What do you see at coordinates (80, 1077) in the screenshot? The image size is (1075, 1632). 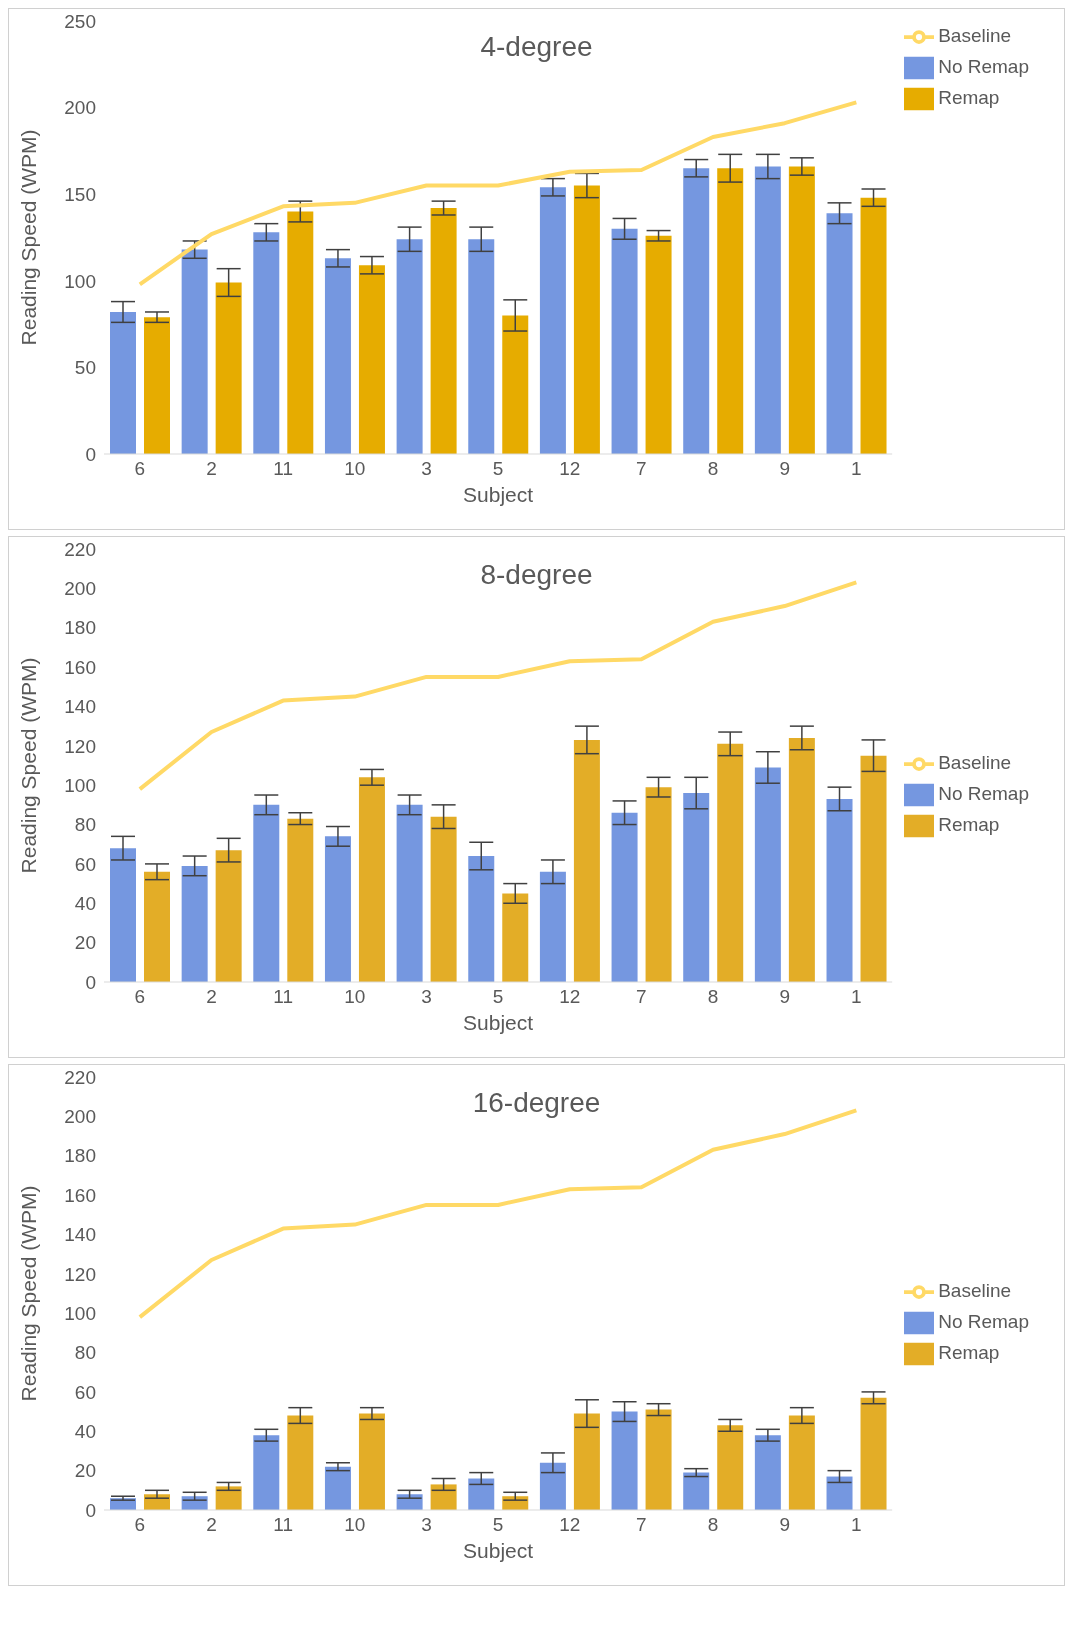 I see `y-tick-label: 220` at bounding box center [80, 1077].